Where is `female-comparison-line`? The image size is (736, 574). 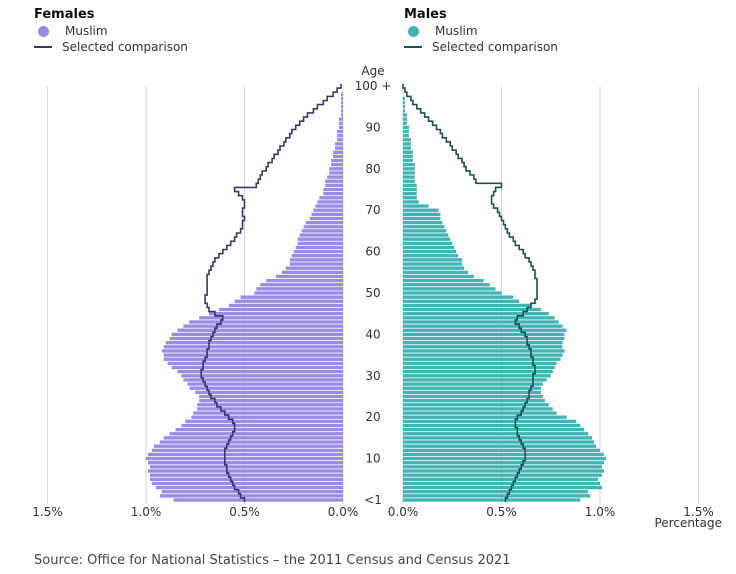
female-comparison-line is located at coordinates (271, 293).